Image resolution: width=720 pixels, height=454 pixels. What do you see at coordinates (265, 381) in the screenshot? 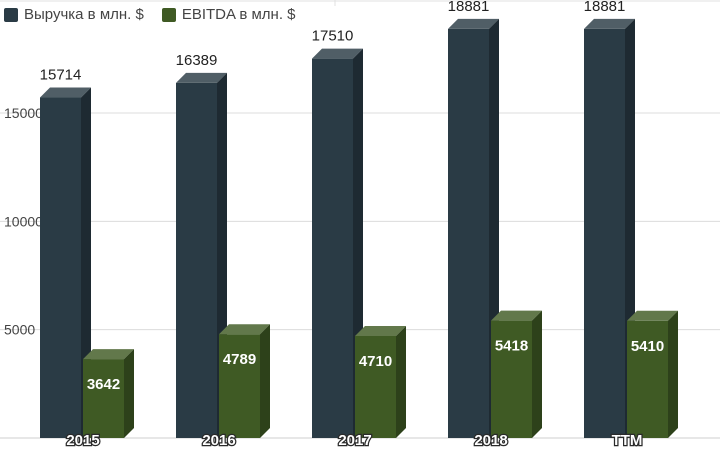
I see `bar-ebitda-2016-side` at bounding box center [265, 381].